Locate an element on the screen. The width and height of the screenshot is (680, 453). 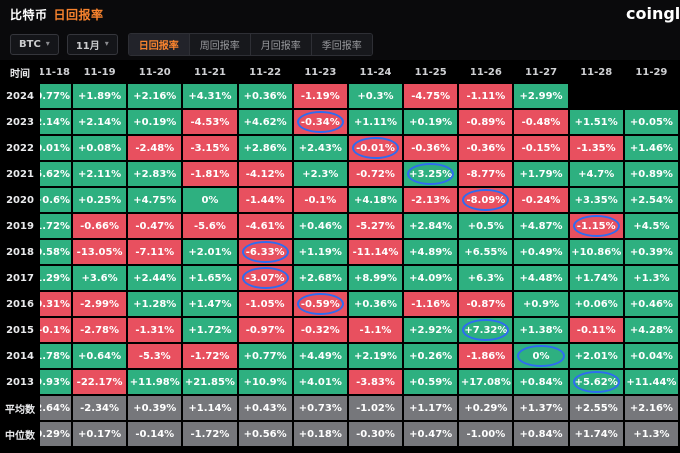
brand-logo: coinglass is located at coordinates (653, 13).